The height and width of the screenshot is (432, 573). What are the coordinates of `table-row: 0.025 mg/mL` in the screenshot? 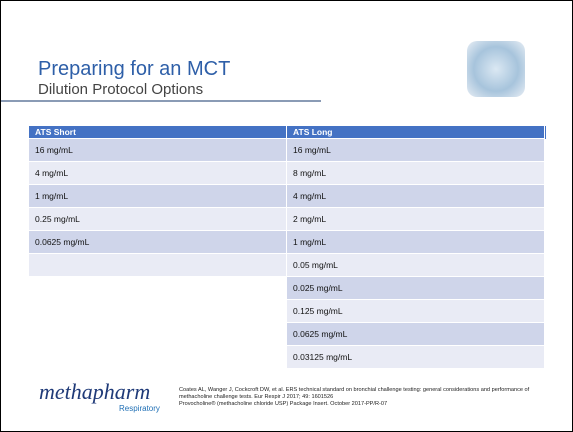 It's located at (287, 288).